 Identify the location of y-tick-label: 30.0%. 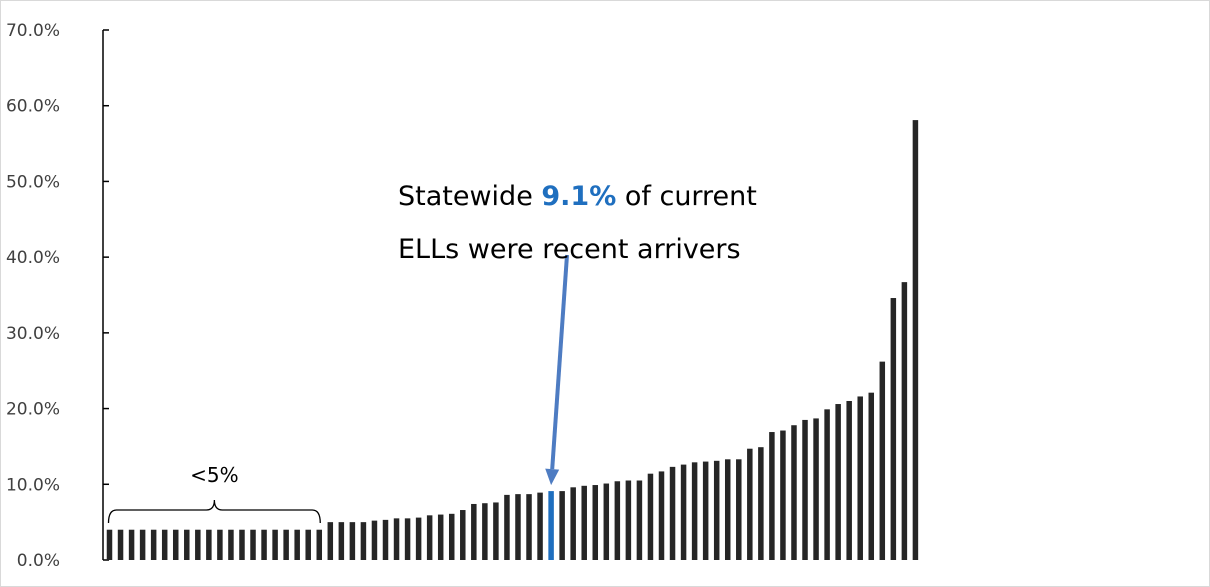
(33, 334).